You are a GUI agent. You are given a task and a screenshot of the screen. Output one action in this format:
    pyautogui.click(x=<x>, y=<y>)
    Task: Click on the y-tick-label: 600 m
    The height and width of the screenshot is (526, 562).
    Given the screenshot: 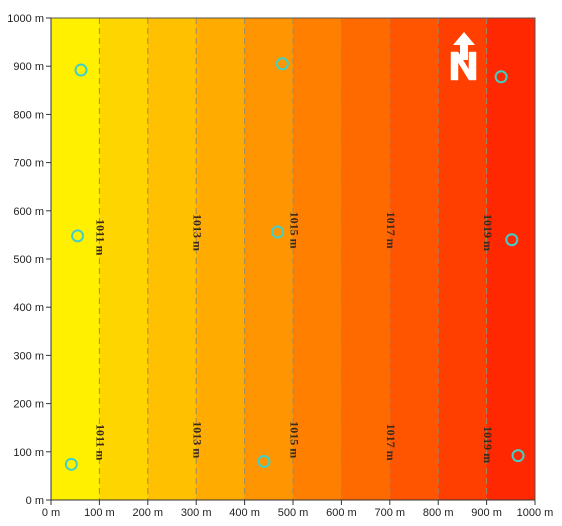 What is the action you would take?
    pyautogui.click(x=28, y=212)
    